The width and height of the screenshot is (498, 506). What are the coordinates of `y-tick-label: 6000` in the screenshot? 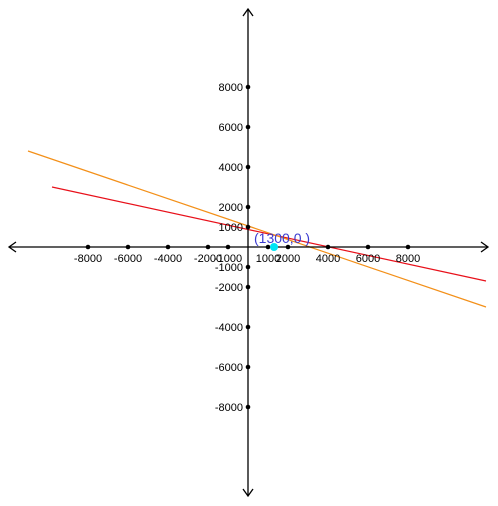 It's located at (231, 128).